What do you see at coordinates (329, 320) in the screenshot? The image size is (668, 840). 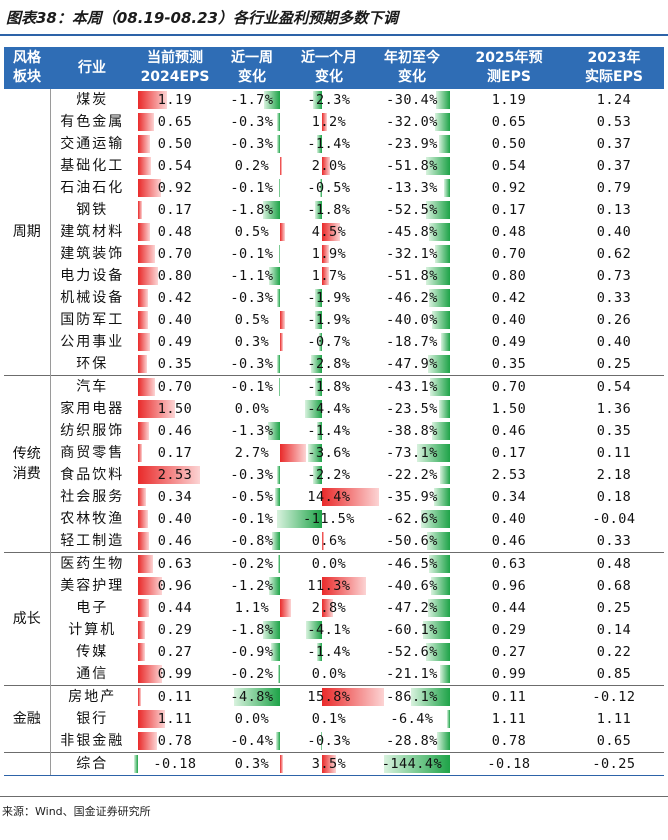 I see `month-change-cell: -1.9%` at bounding box center [329, 320].